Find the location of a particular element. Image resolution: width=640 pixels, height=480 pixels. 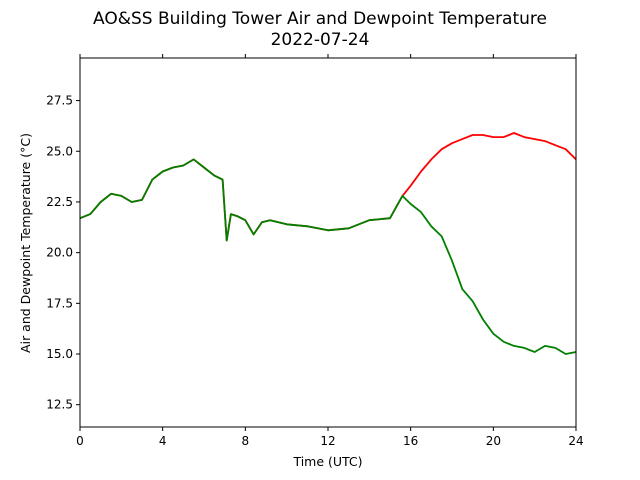

x-tick-label: 24 is located at coordinates (575, 441).